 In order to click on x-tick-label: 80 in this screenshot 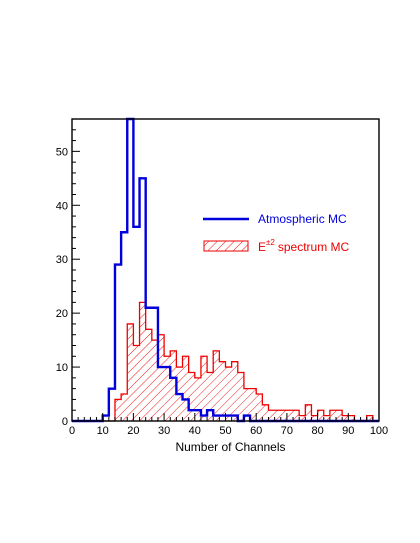, I will do `click(317, 431)`.